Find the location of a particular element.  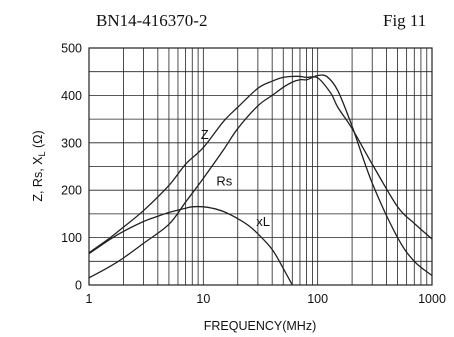

curve-label-xl: xL is located at coordinates (263, 221).